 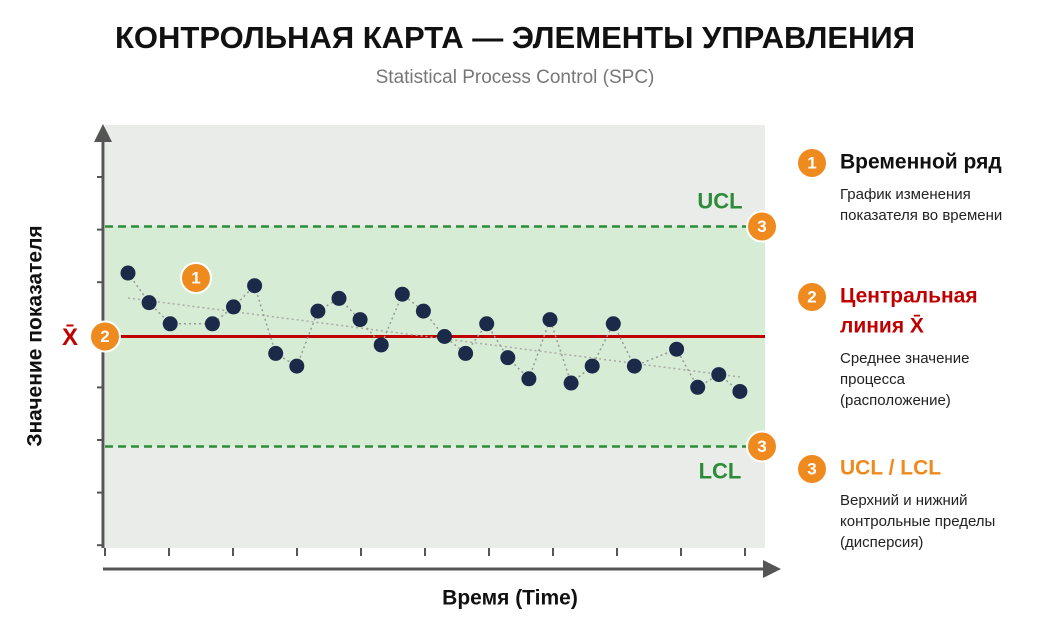 What do you see at coordinates (510, 598) in the screenshot?
I see `x-axis-label: Время (Time)` at bounding box center [510, 598].